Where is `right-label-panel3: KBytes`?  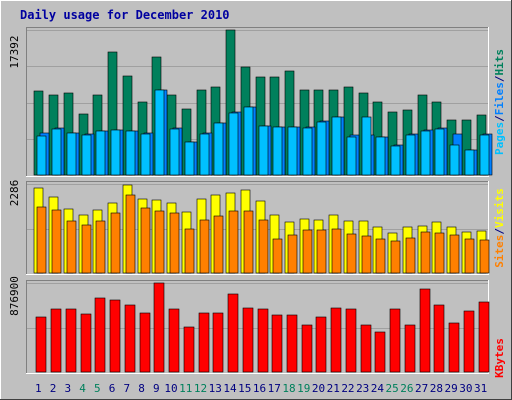
right-label-panel3: KBytes is located at coordinates (499, 358).